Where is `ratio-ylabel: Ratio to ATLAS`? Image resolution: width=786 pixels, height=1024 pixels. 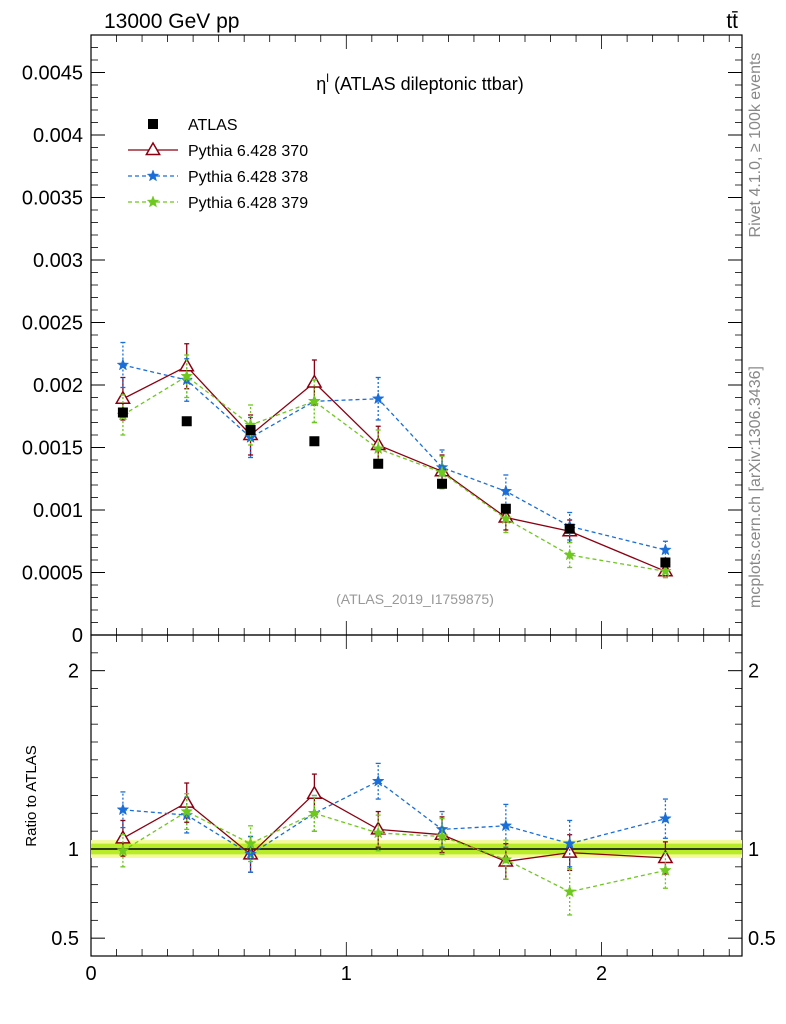
ratio-ylabel: Ratio to ATLAS is located at coordinates (31, 795).